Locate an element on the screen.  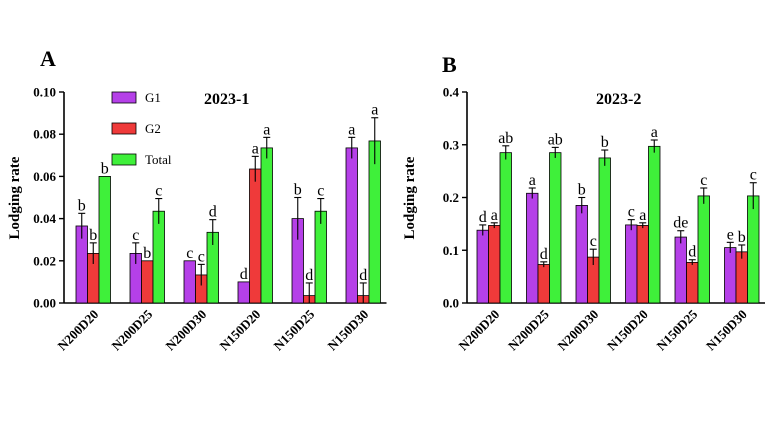
panel-b-y-tick-label: 0.2 is located at coordinates (451, 197).